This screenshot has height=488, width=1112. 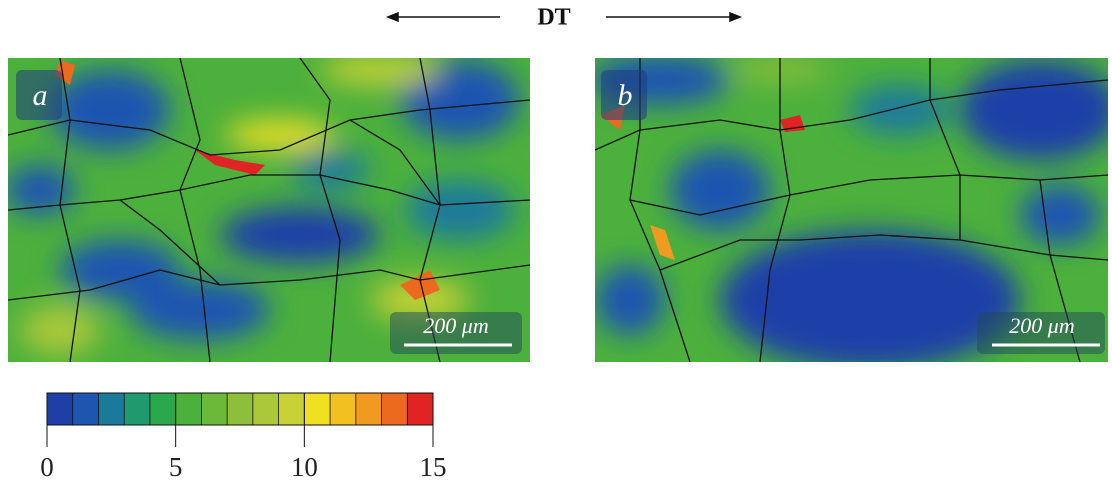 What do you see at coordinates (433, 467) in the screenshot?
I see `colorbar-tick-label: 15` at bounding box center [433, 467].